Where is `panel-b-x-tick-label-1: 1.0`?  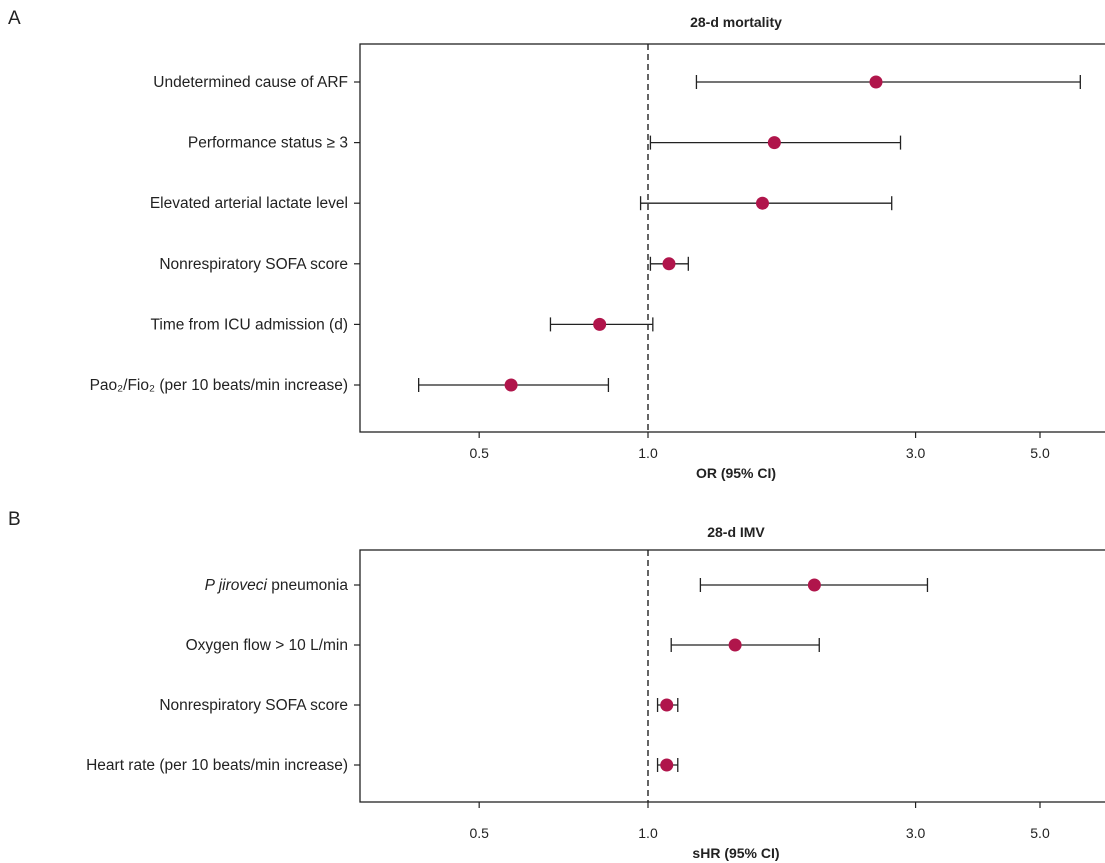 panel-b-x-tick-label-1: 1.0 is located at coordinates (648, 833).